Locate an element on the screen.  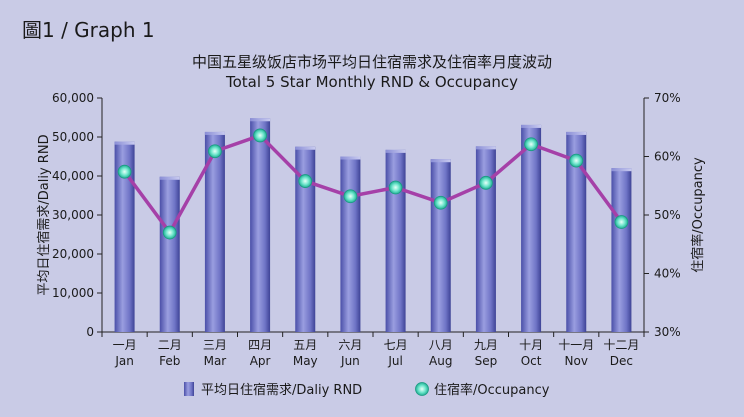
x-tick-label-zh: 十二月 is located at coordinates (621, 345).